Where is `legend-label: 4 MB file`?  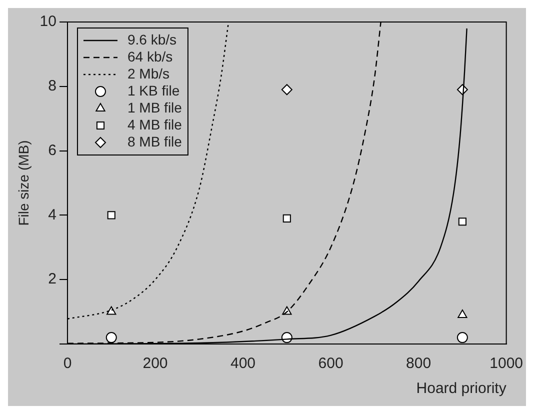
legend-label: 4 MB file is located at coordinates (154, 124).